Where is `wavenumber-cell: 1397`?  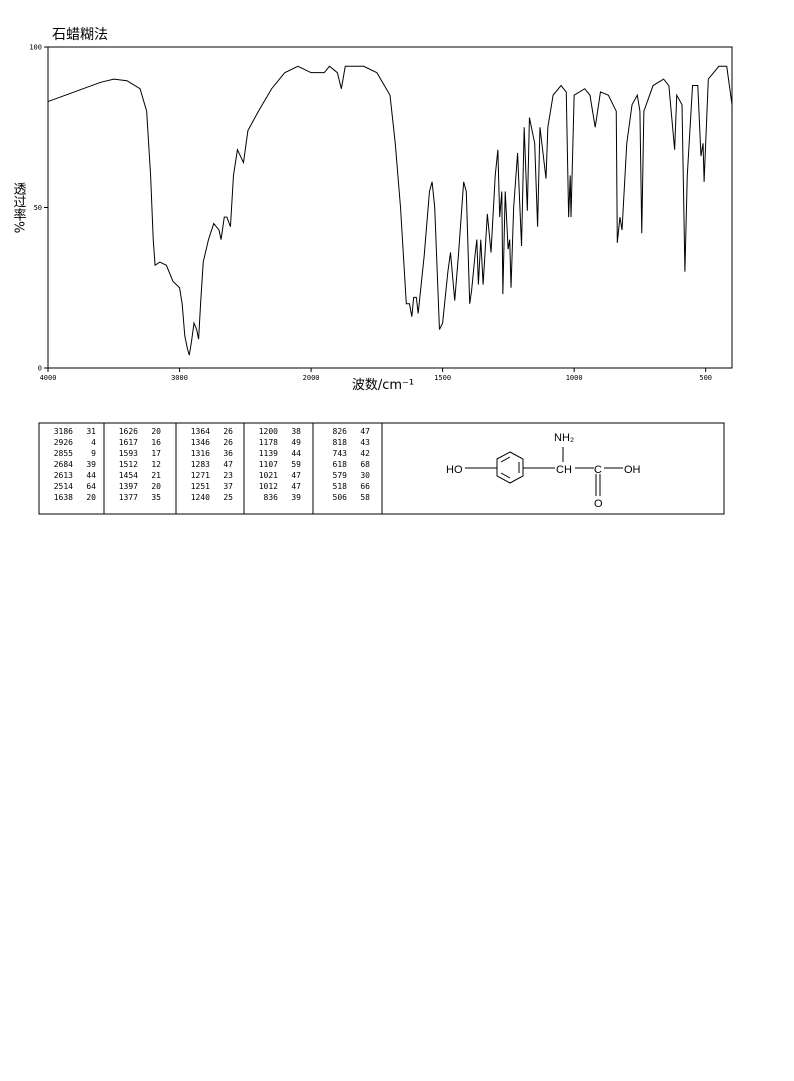
wavenumber-cell: 1397 is located at coordinates (128, 486).